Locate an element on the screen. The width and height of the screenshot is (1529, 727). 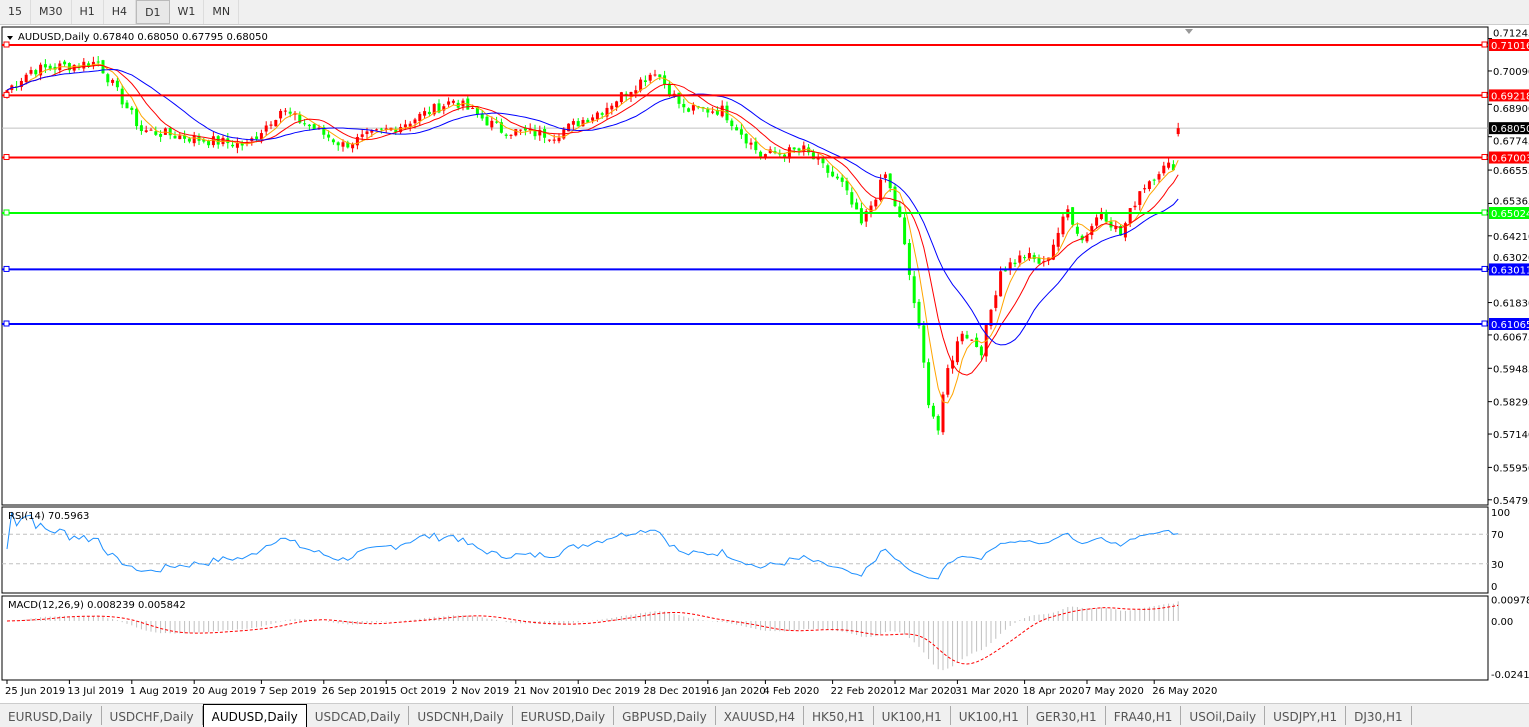
rsi-line is located at coordinates (592, 545).